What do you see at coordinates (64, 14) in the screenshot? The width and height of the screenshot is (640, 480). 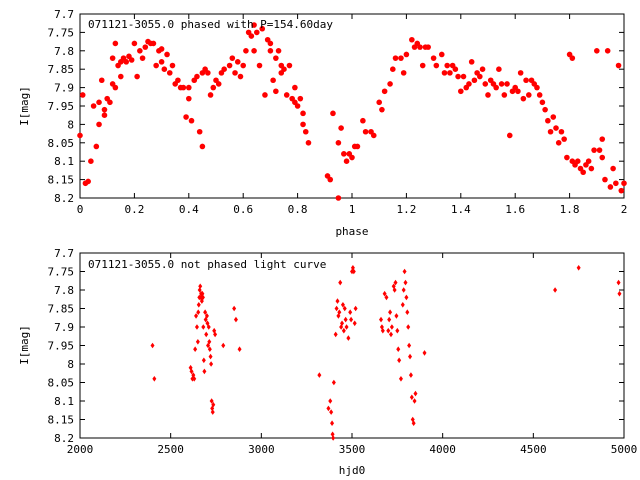 I see `y-tick-label: 7.7` at bounding box center [64, 14].